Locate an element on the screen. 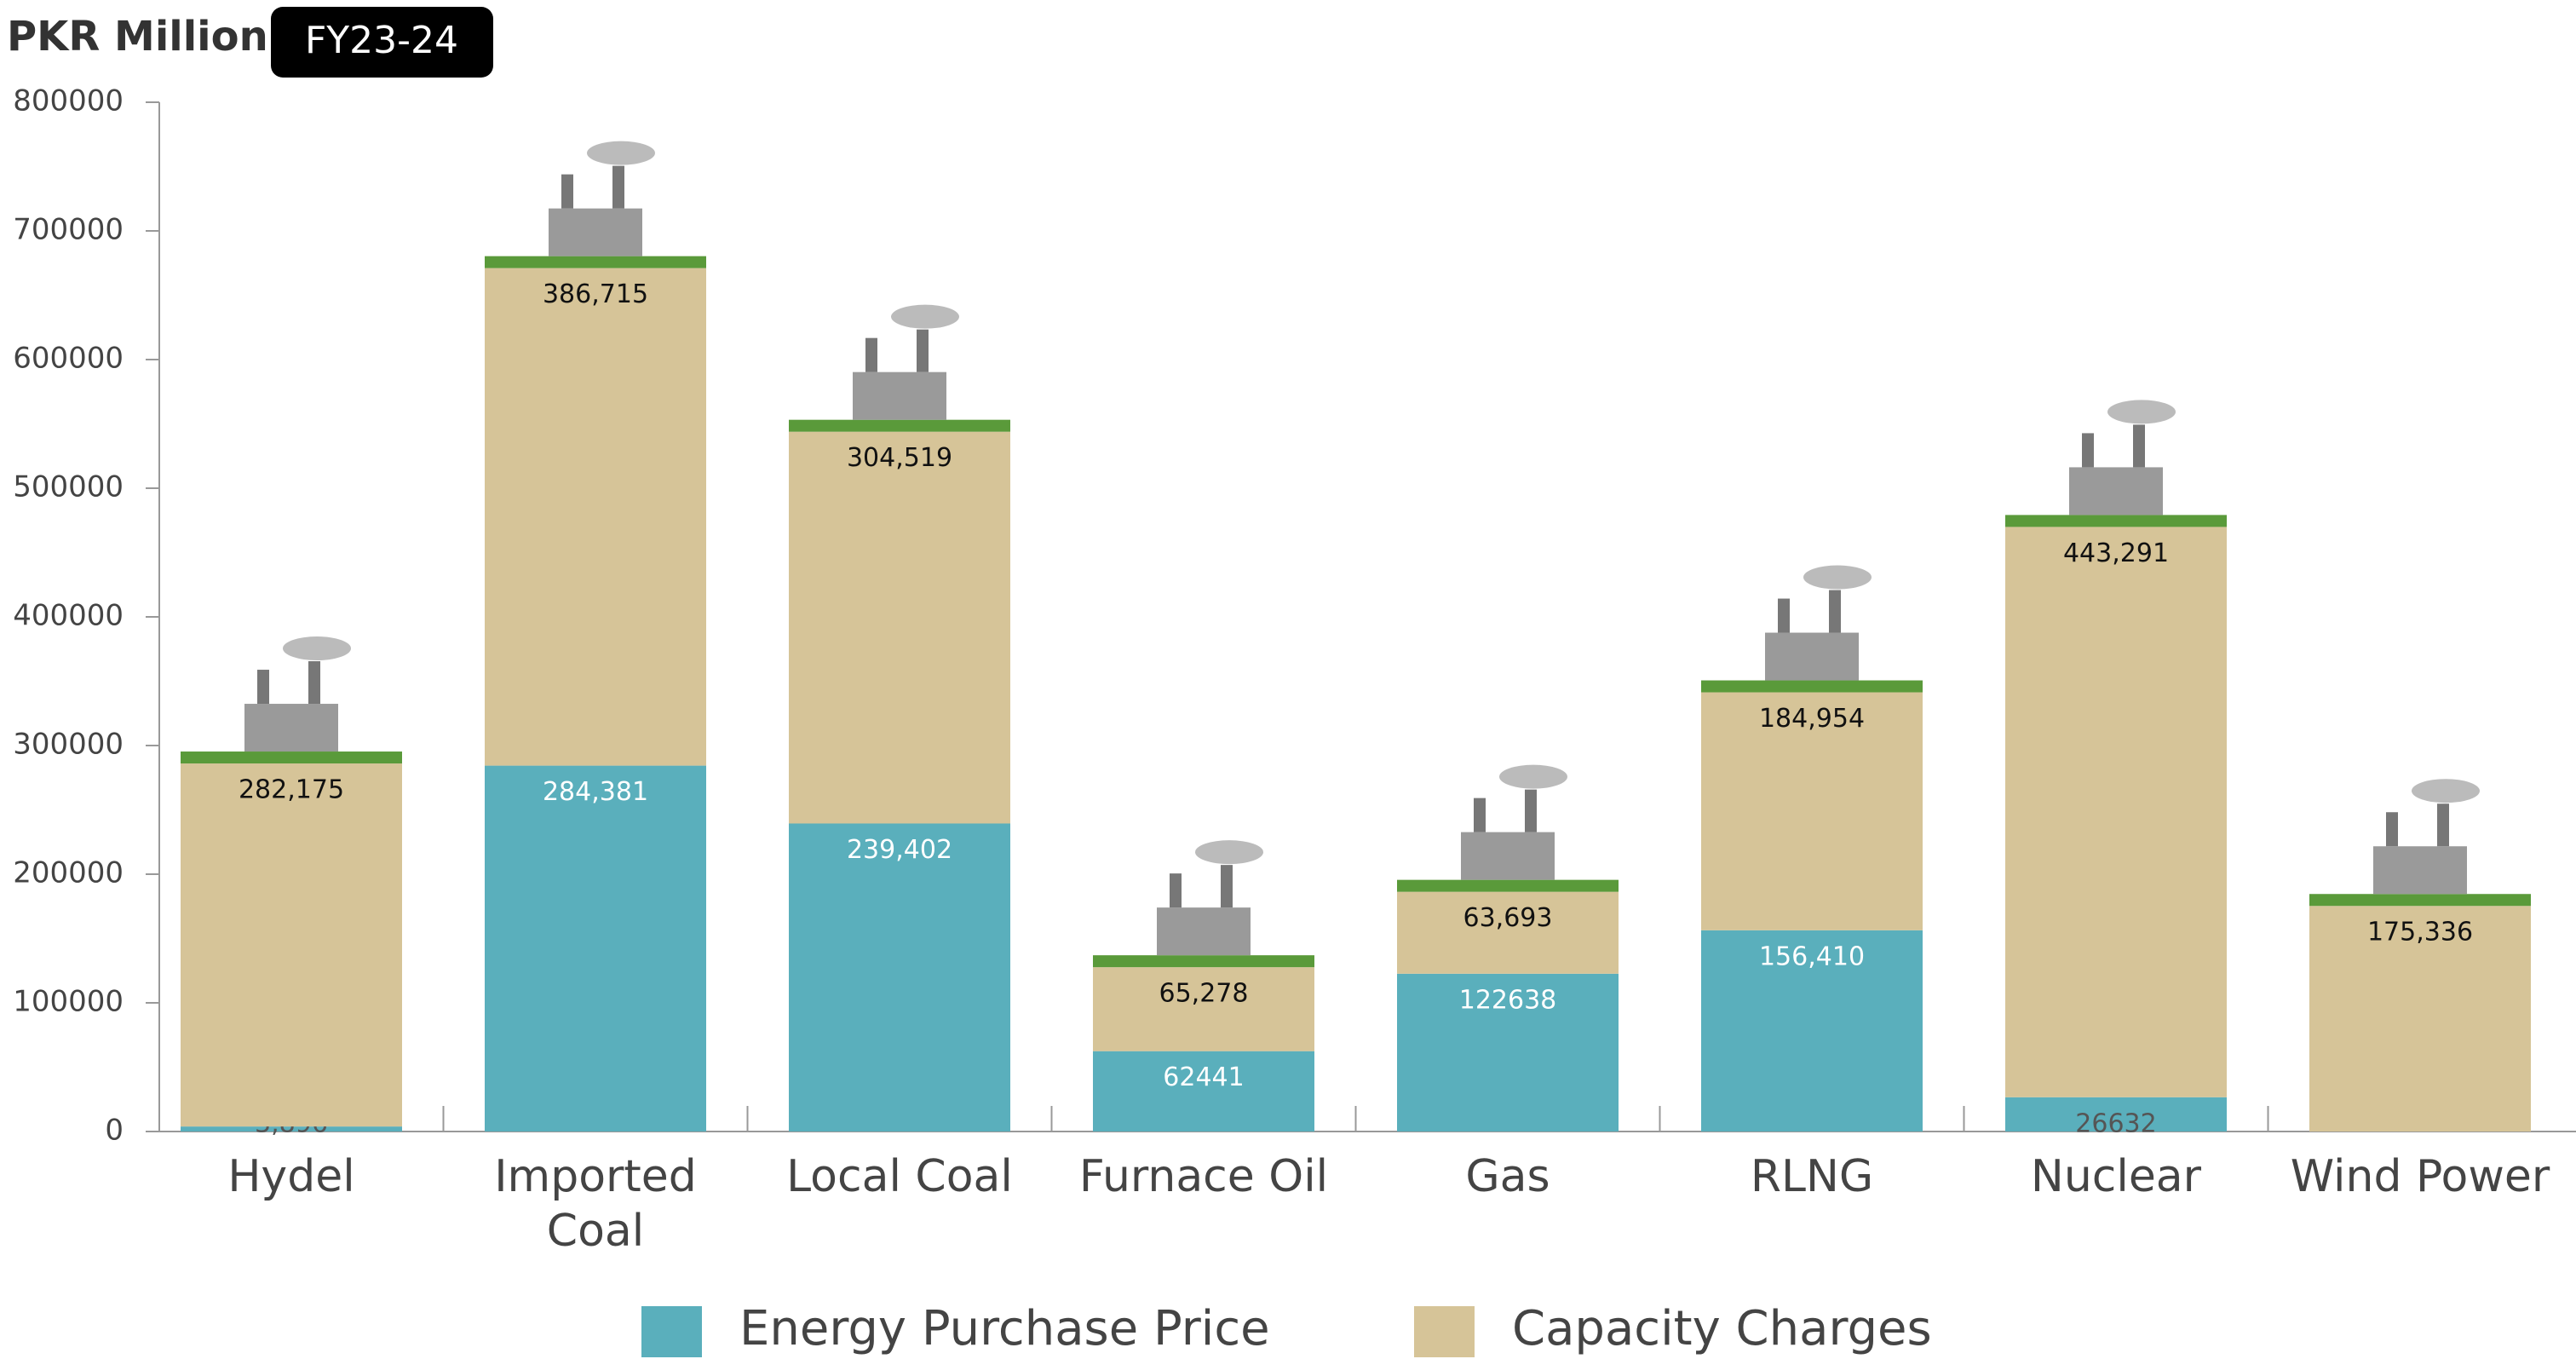  value-label: 284,381 is located at coordinates (595, 792).